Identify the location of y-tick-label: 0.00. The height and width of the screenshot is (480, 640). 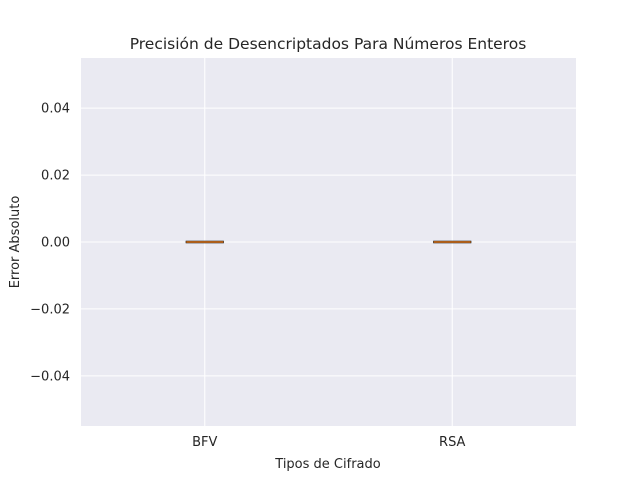
(55, 243).